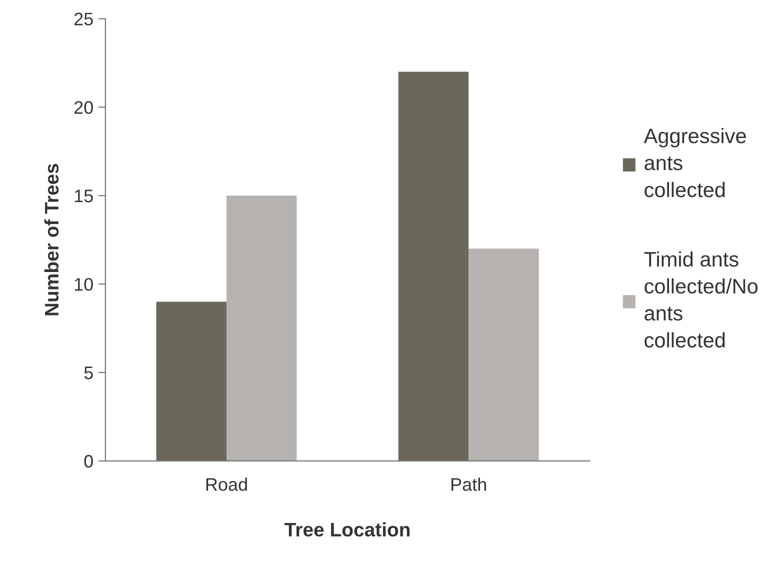 The image size is (781, 567). Describe the element at coordinates (83, 107) in the screenshot. I see `y-tick-label: 20` at that location.